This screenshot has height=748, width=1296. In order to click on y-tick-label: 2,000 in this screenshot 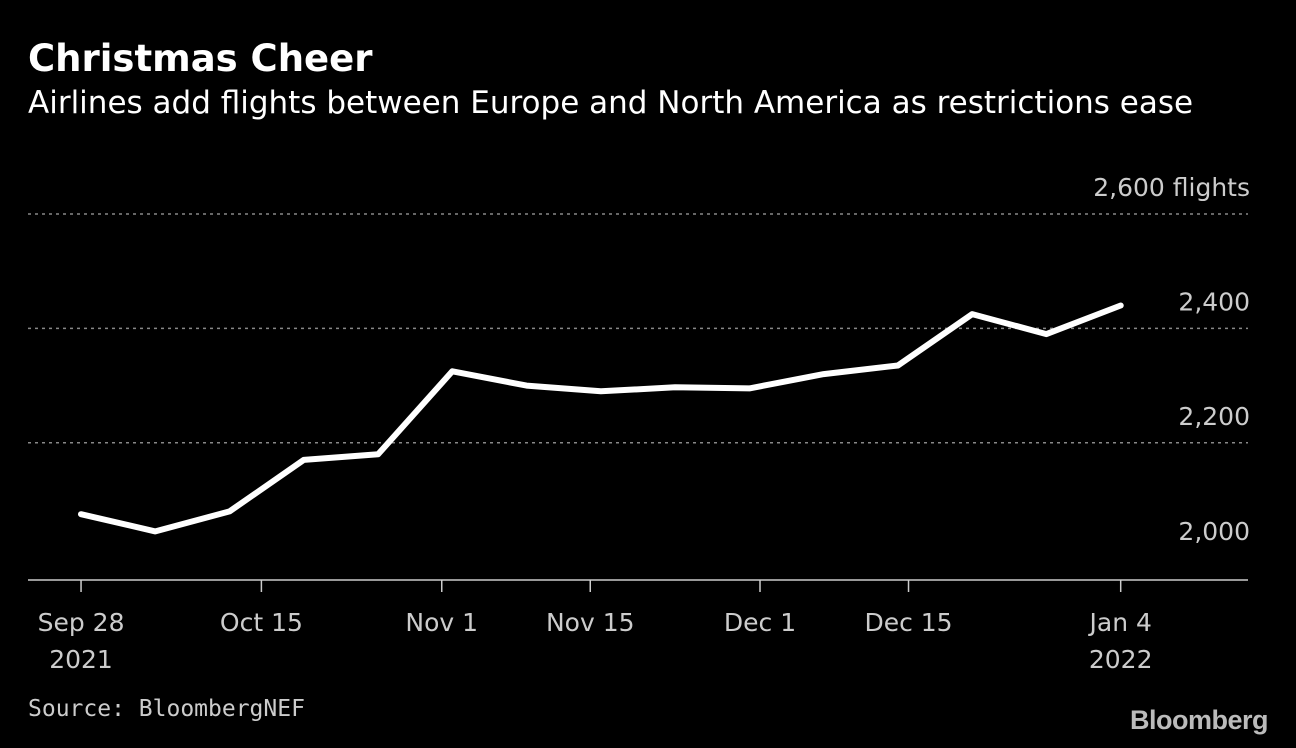, I will do `click(1214, 531)`.